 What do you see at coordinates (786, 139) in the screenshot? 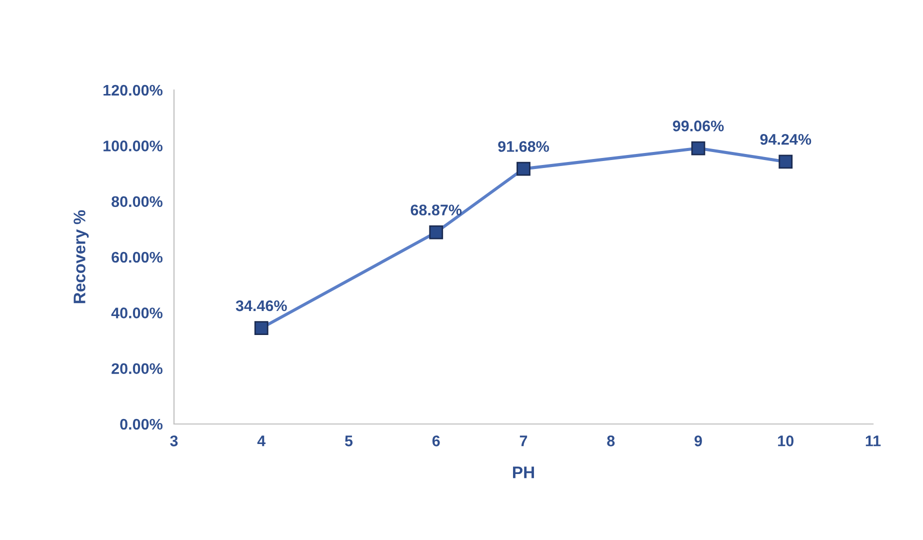
I see `data-label: 94.24%` at bounding box center [786, 139].